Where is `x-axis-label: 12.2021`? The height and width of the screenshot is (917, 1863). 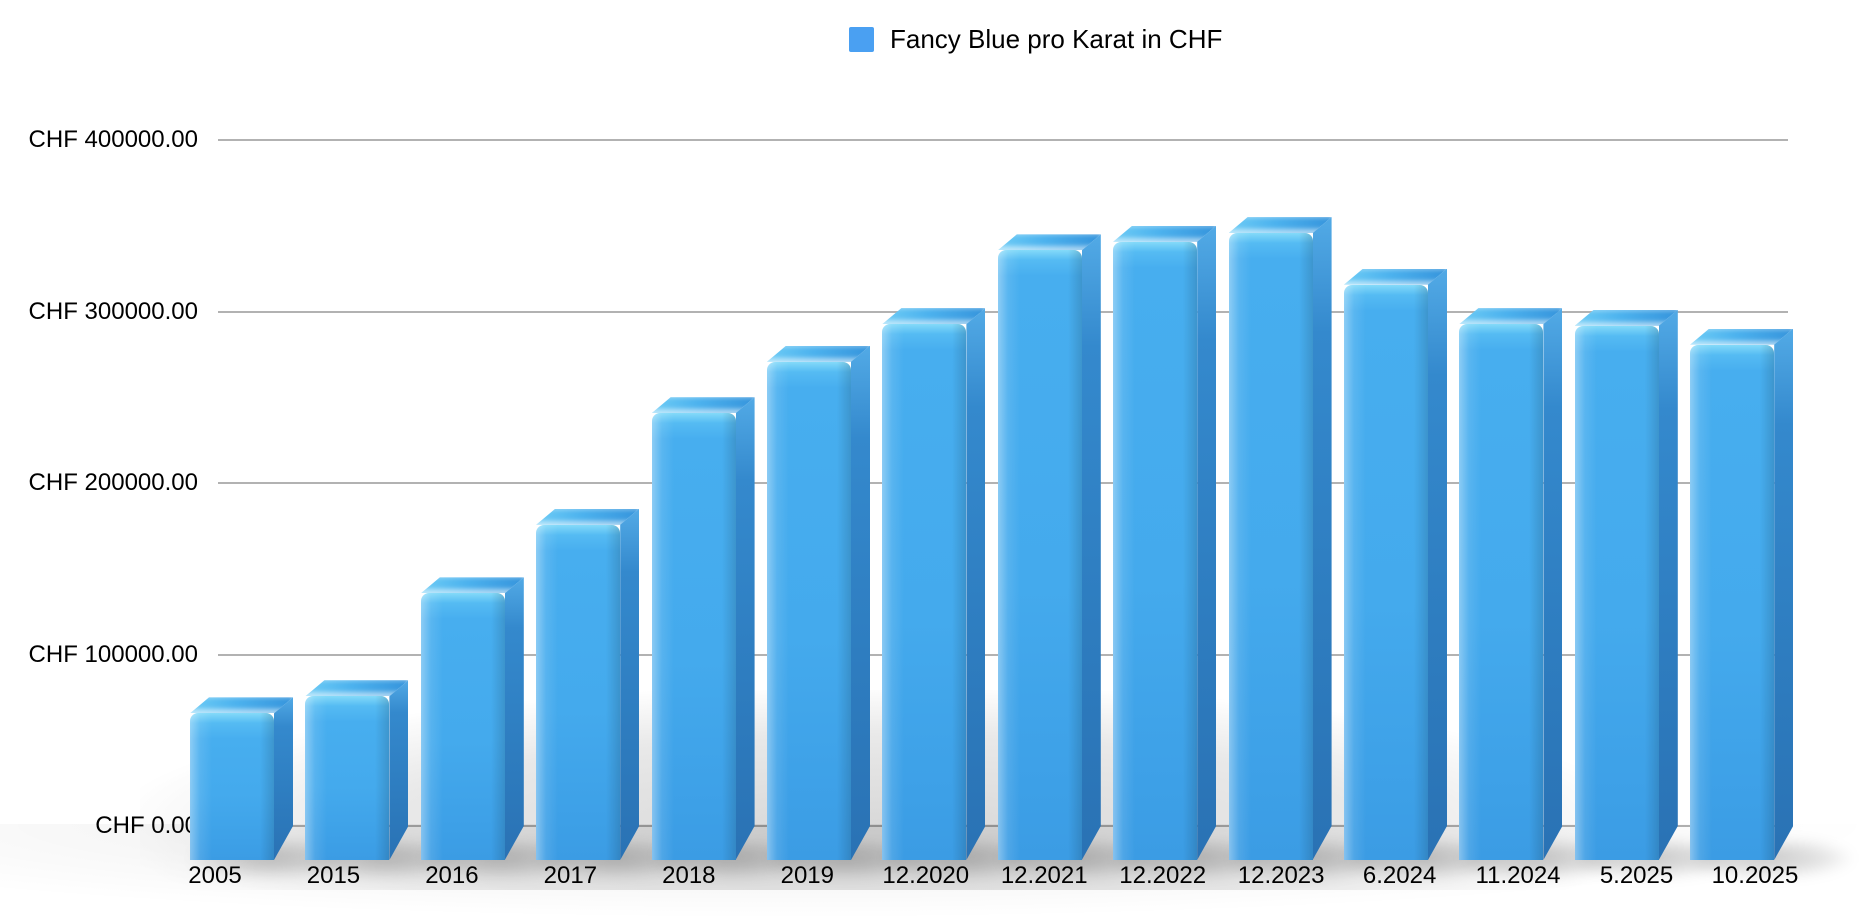
x-axis-label: 12.2021 is located at coordinates (1044, 875).